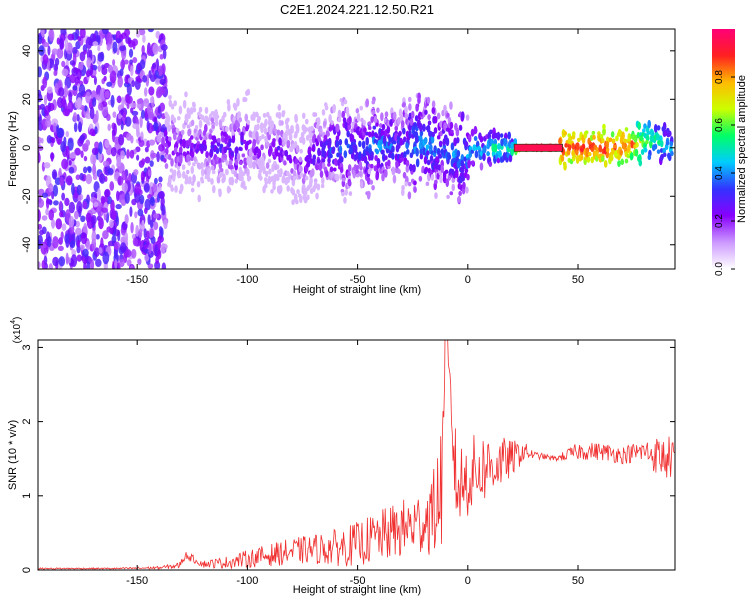 Image resolution: width=750 pixels, height=600 pixels. Describe the element at coordinates (357, 9) in the screenshot. I see `figure-title: C2E1.2024.221.12.50.R21` at that location.